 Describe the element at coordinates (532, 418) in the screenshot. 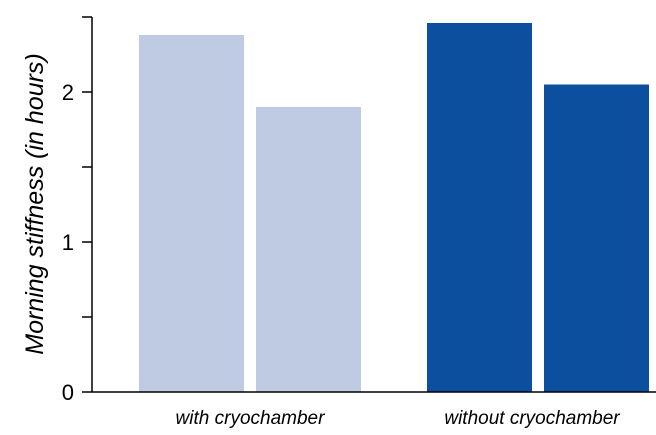

I see `category-label-without-cryochamber: without cryochamber` at that location.